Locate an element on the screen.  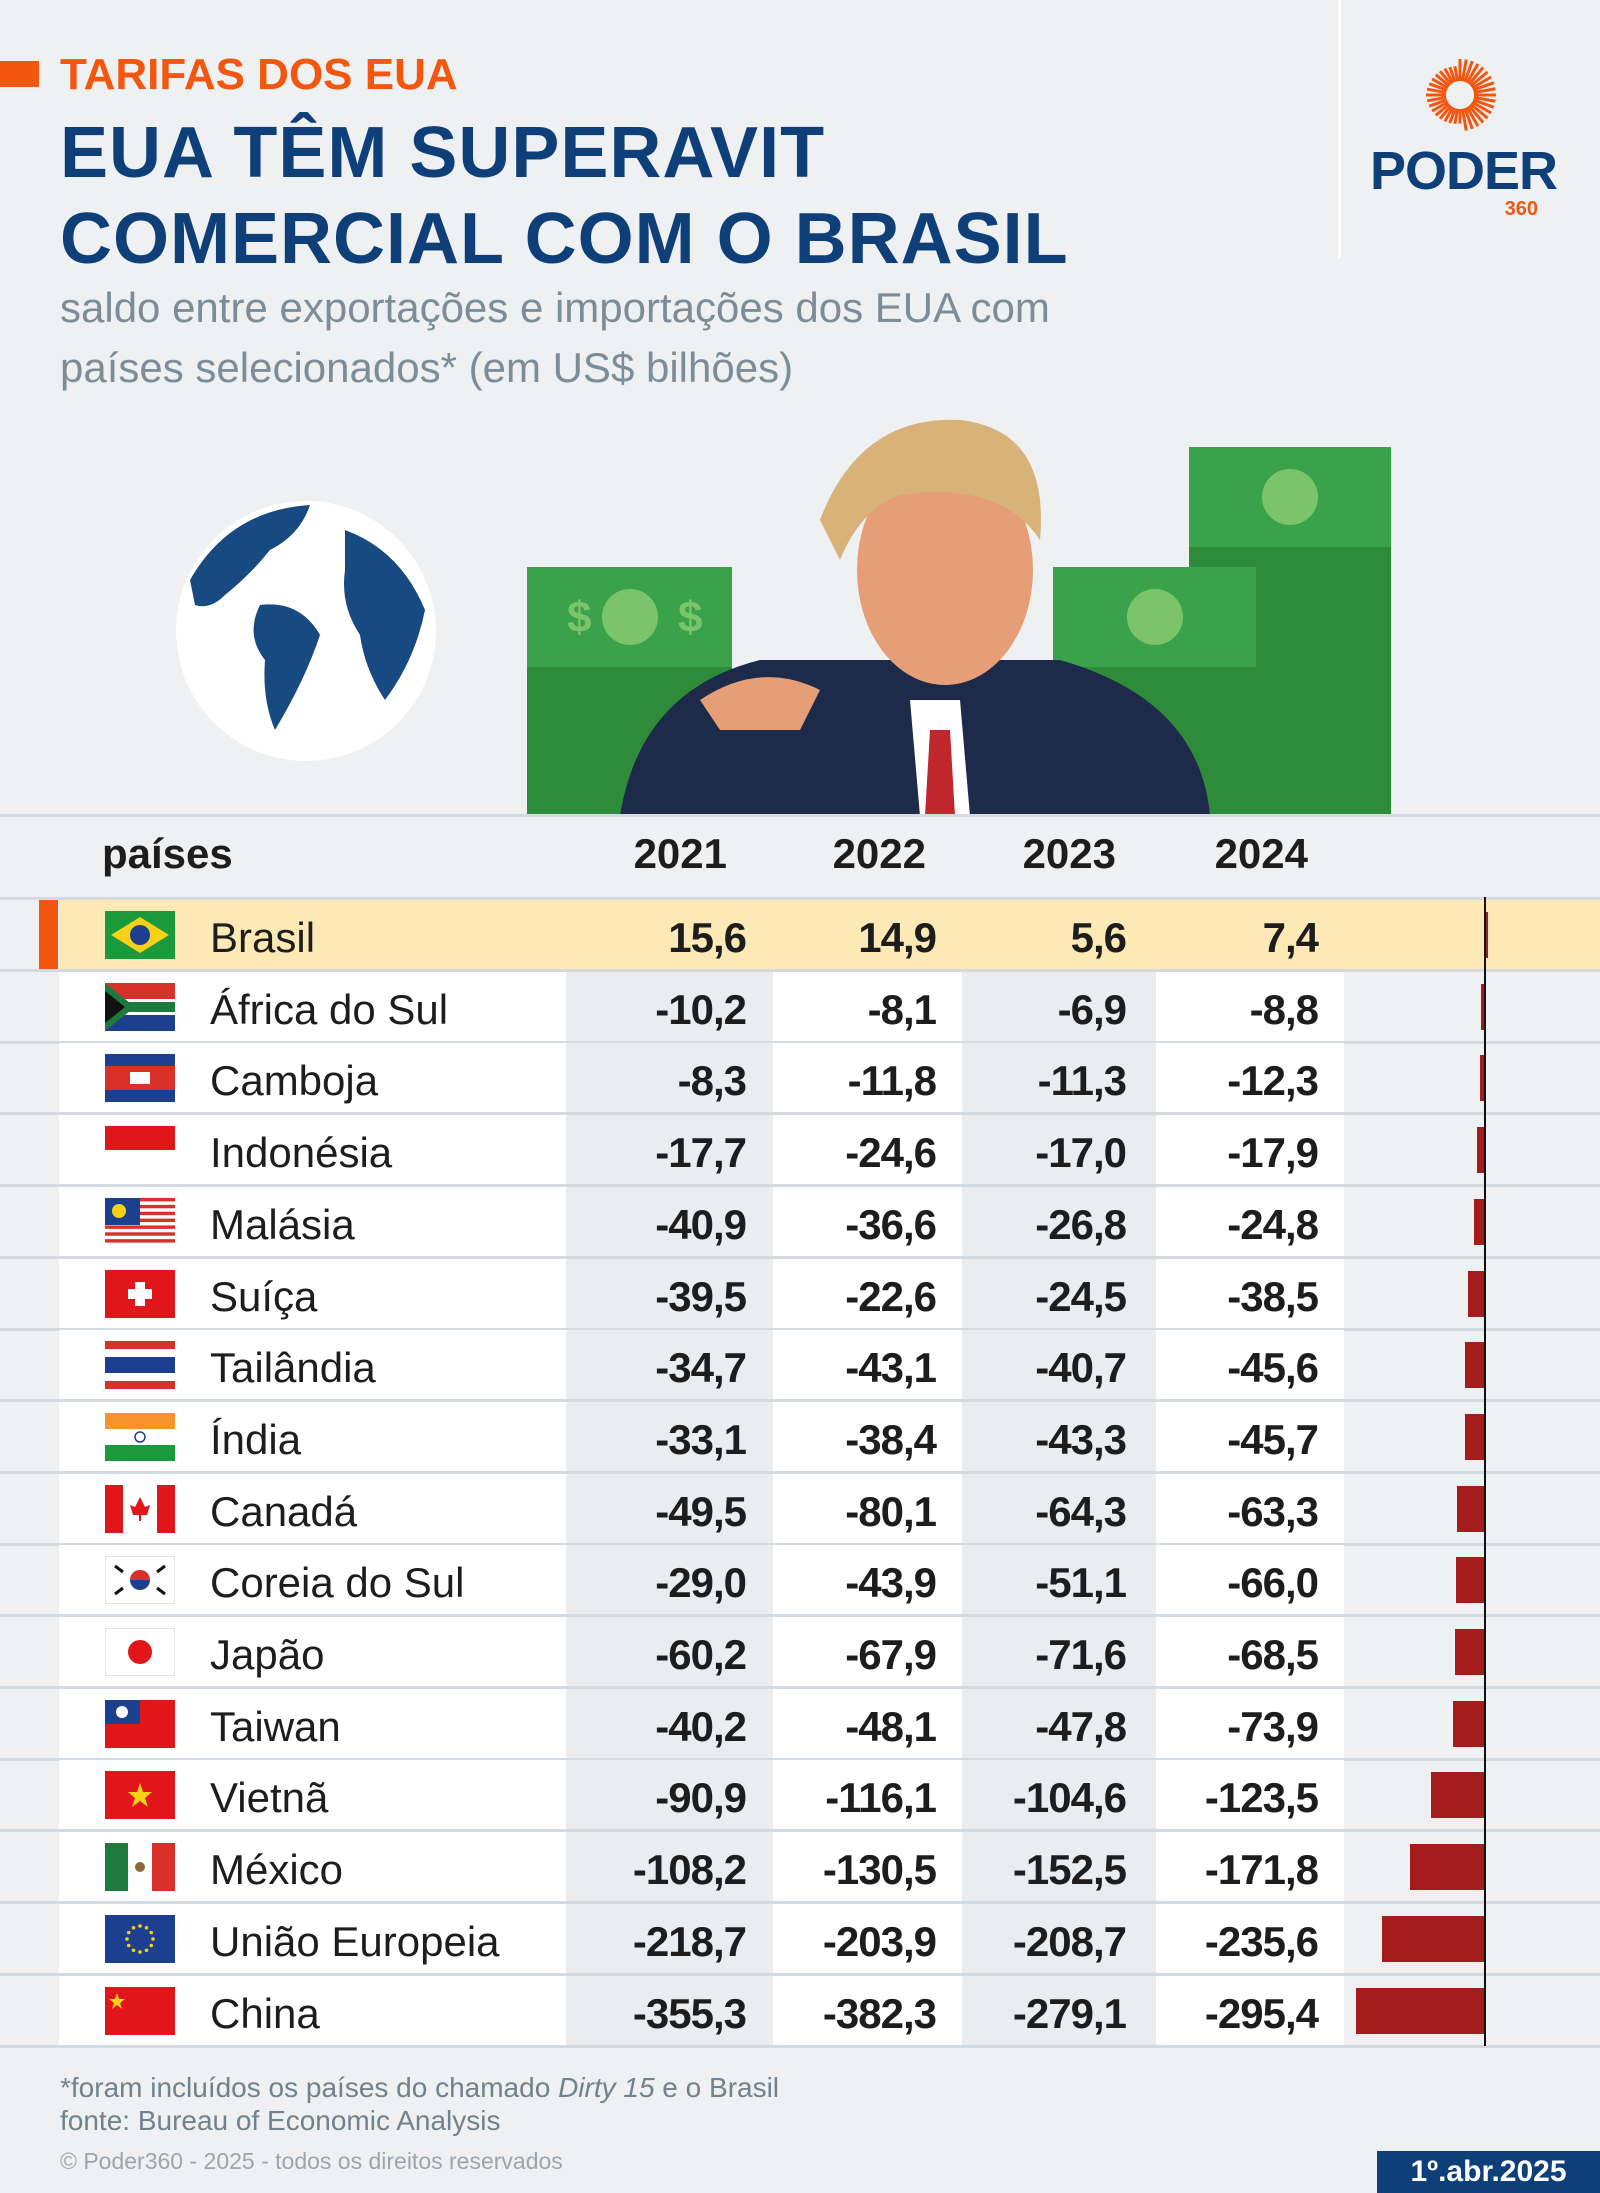
table-row: China -355,3 -382,3 -279,1 -295,4 is located at coordinates (800, 2011).